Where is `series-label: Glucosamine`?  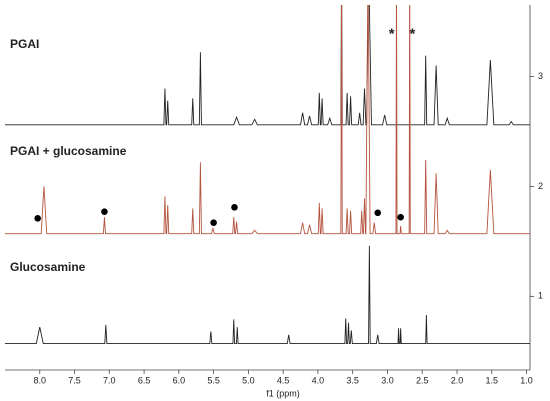 series-label: Glucosamine is located at coordinates (48, 267).